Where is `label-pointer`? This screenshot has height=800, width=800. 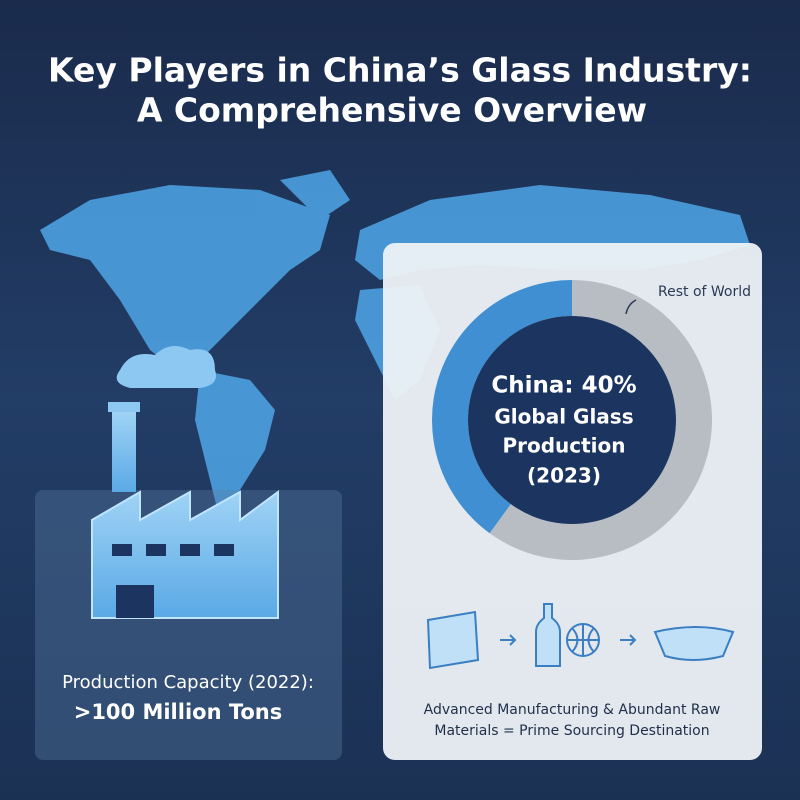
label-pointer is located at coordinates (631, 307).